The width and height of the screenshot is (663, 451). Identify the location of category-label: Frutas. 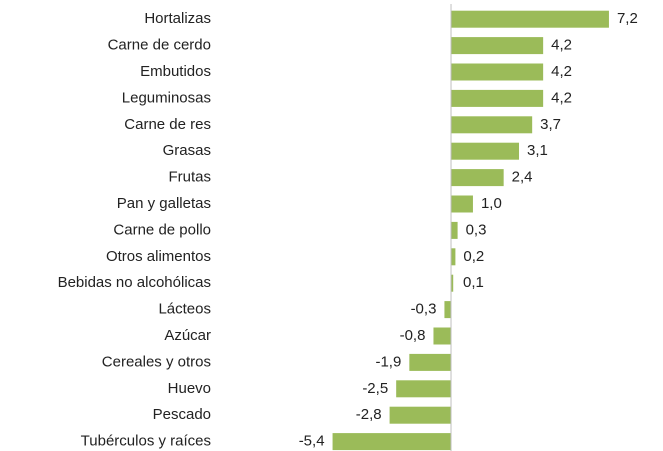
(189, 177).